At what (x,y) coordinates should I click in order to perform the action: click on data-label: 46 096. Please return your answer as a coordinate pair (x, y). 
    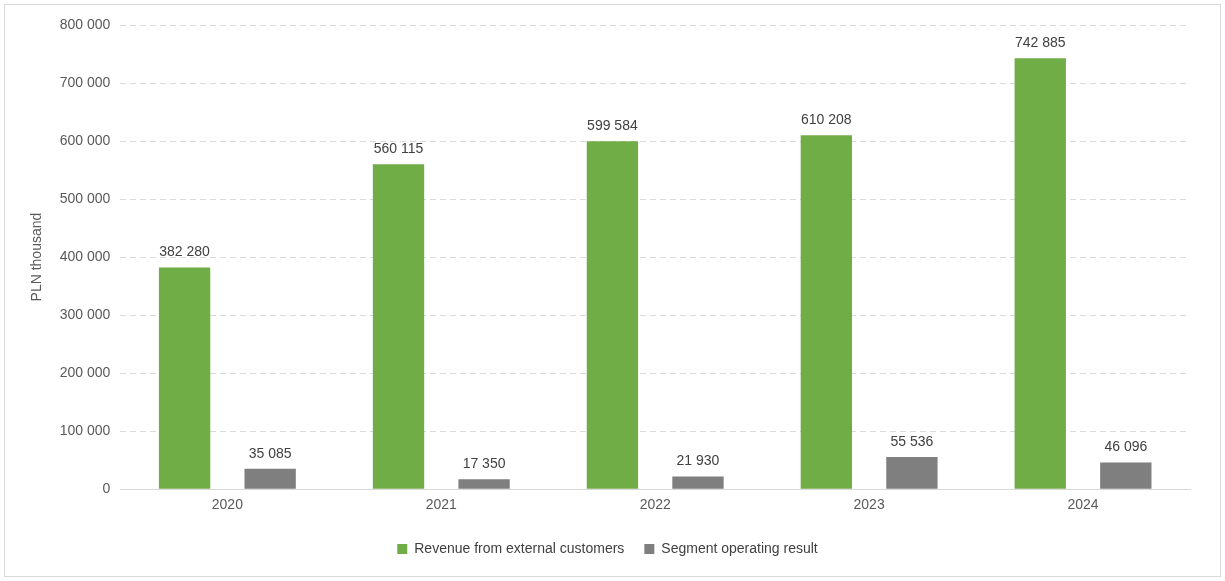
    Looking at the image, I should click on (1126, 446).